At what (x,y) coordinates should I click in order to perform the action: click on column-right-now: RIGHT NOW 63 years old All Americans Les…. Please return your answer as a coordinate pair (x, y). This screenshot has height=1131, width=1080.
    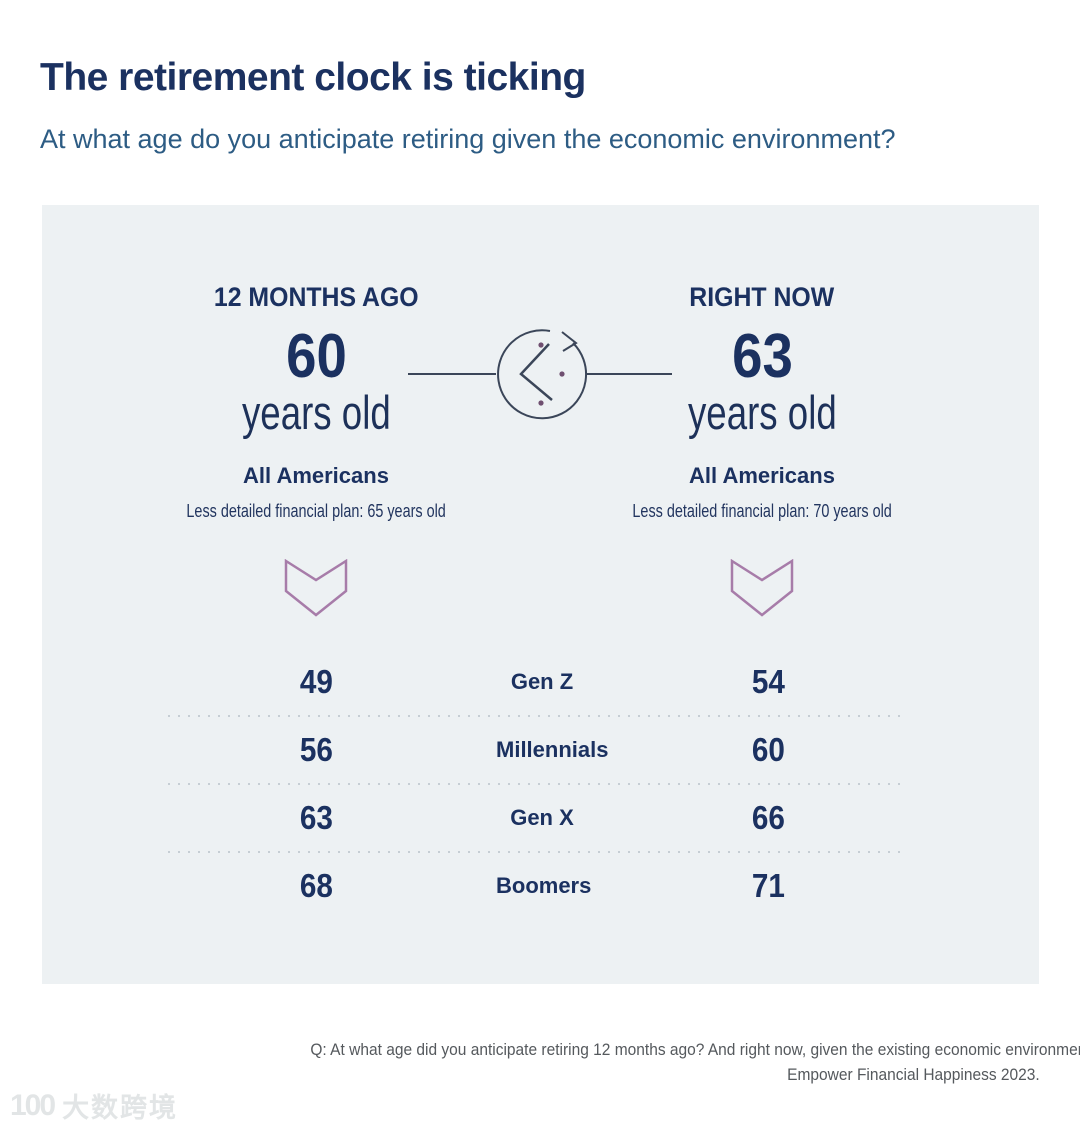
    Looking at the image, I should click on (762, 449).